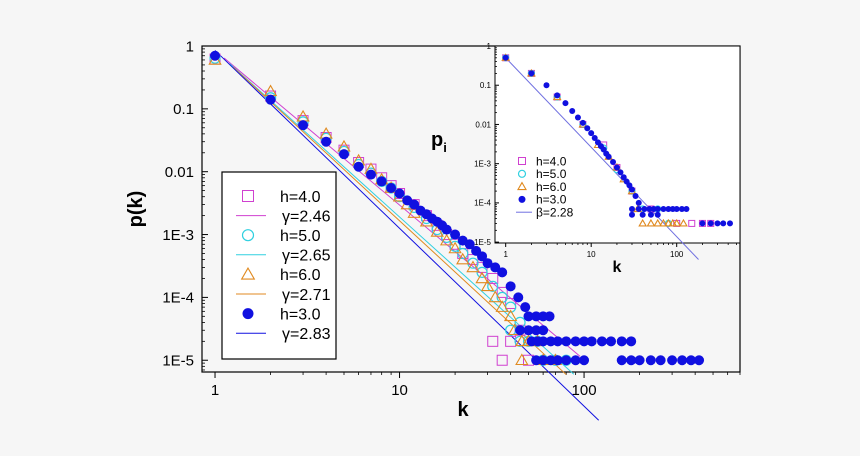 The width and height of the screenshot is (860, 456). I want to click on main-legend-label-0: h=4.0, so click(300, 197).